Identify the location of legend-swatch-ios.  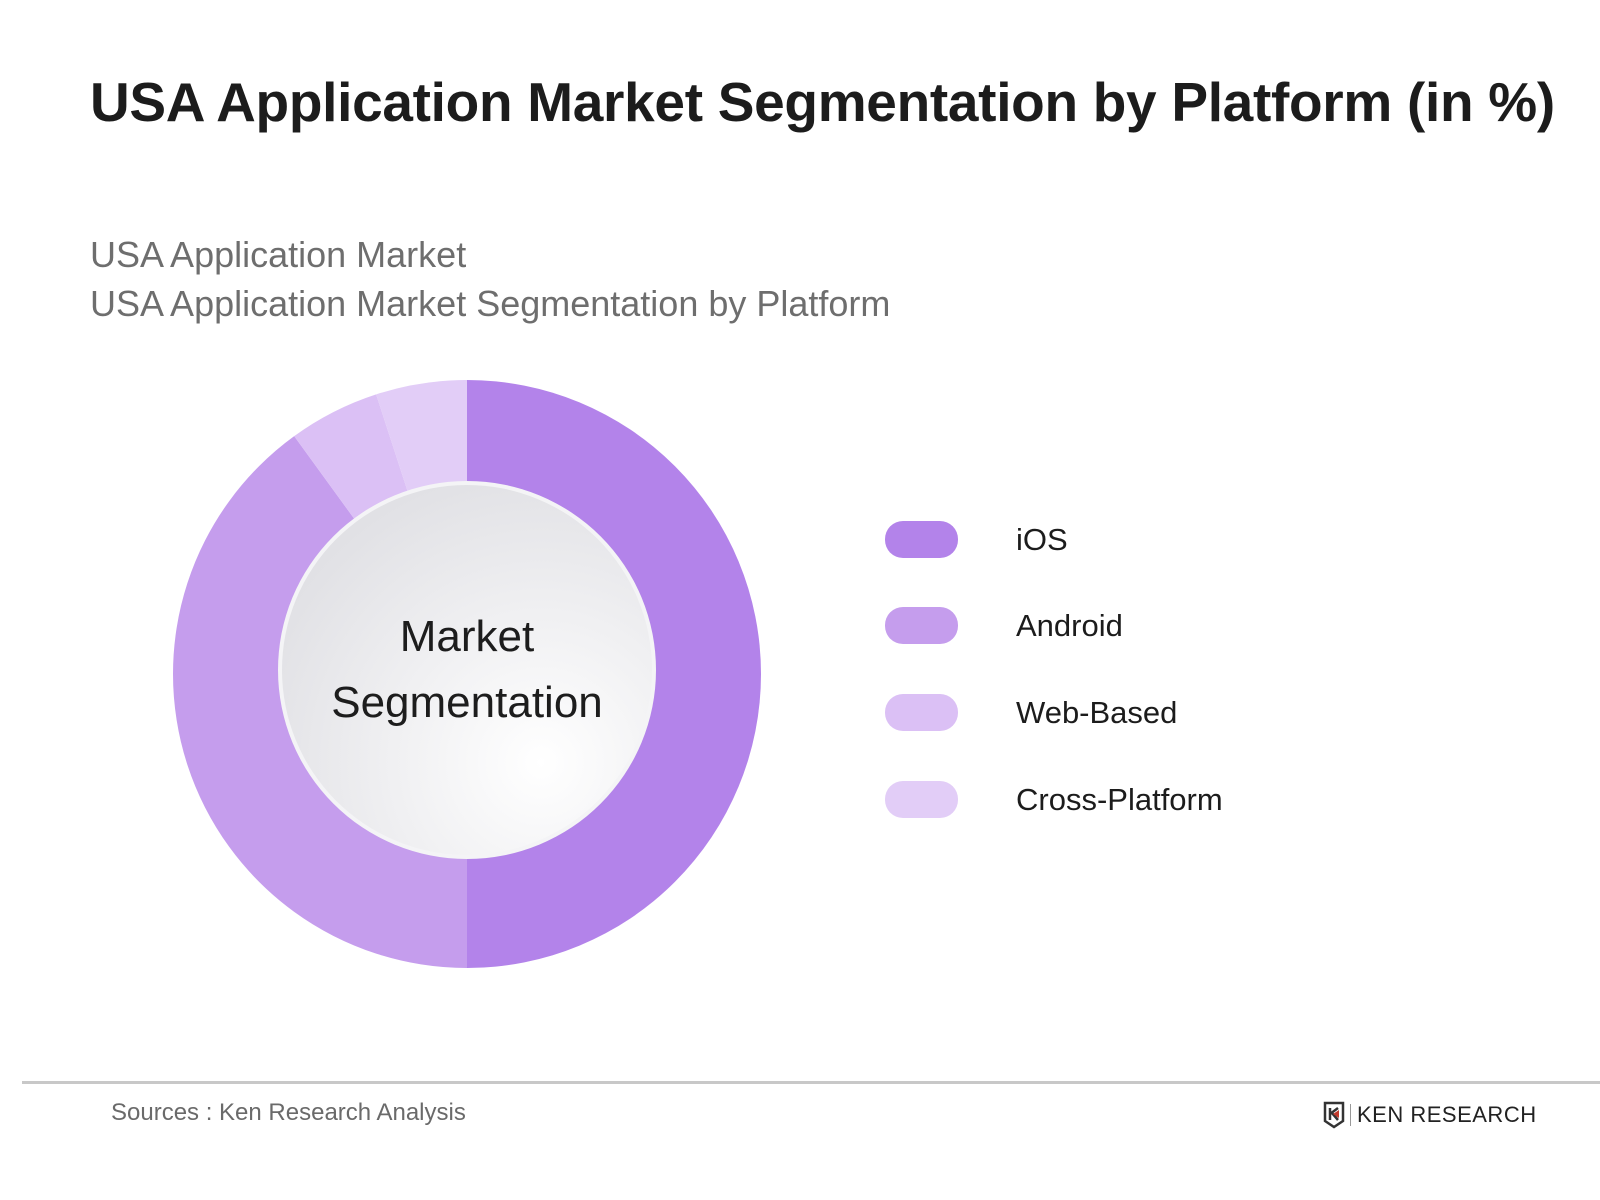
(921, 539).